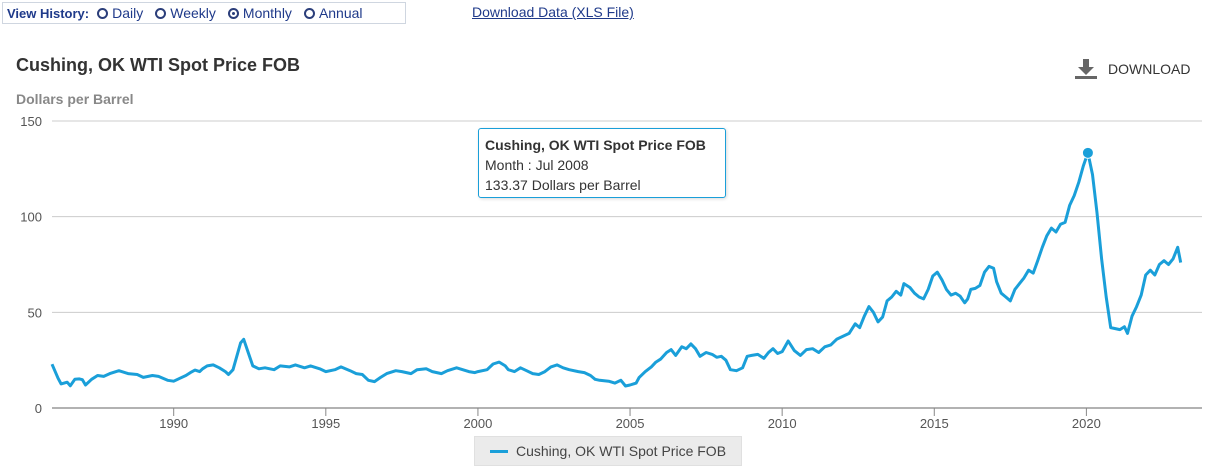  I want to click on x-tick-label: 2010, so click(782, 423).